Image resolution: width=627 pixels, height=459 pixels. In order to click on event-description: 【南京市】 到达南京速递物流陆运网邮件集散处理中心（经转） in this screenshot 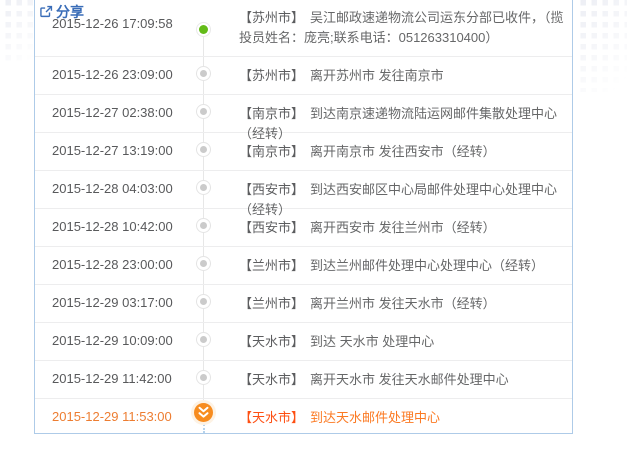, I will do `click(401, 124)`.